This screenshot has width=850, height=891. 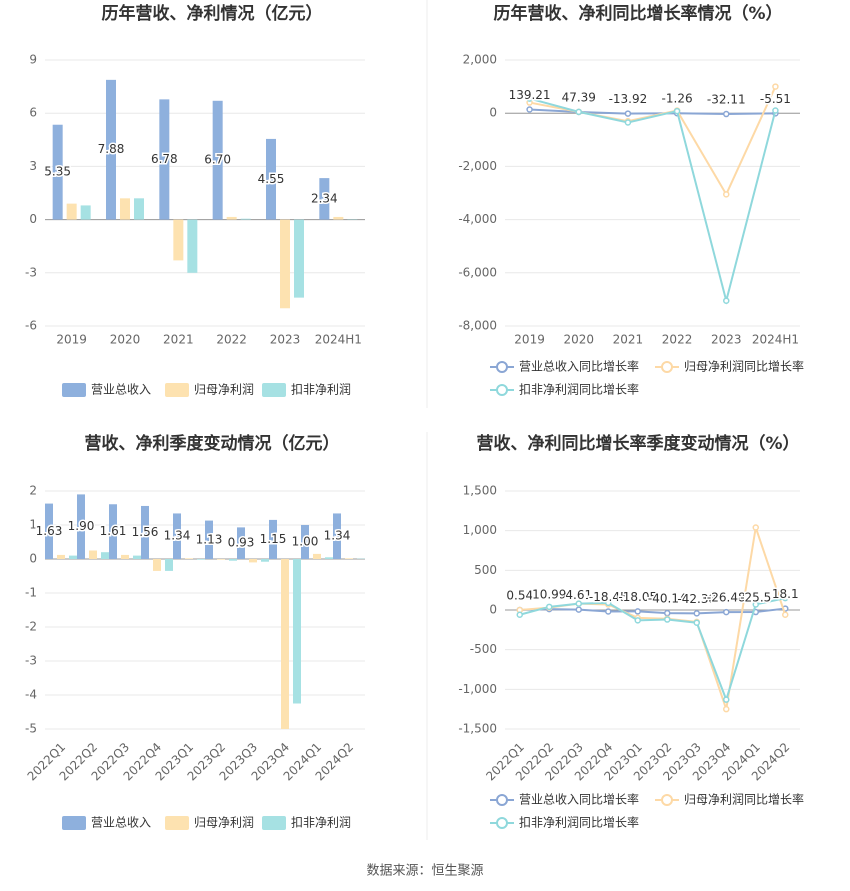 What do you see at coordinates (33, 166) in the screenshot?
I see `y-tick-label: 3` at bounding box center [33, 166].